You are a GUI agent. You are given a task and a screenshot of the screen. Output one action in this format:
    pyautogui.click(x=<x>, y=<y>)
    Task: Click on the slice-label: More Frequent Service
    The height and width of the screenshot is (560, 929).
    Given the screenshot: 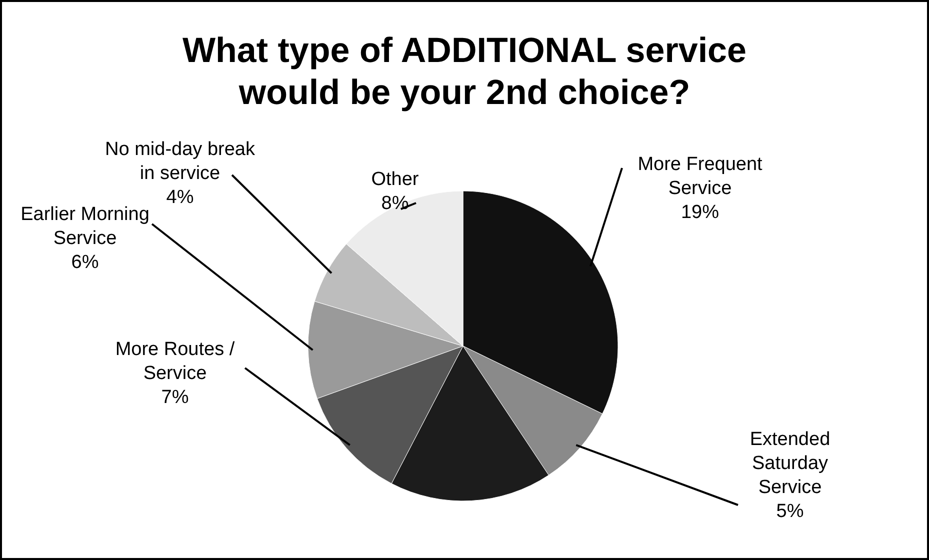 What is the action you would take?
    pyautogui.click(x=701, y=176)
    